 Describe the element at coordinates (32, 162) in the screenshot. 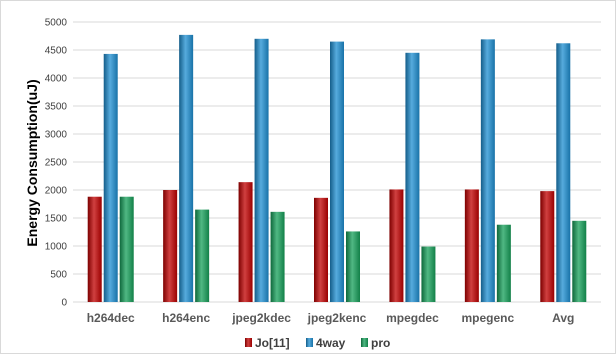

I see `y-axis-label: Energy Consumption(uJ)` at that location.